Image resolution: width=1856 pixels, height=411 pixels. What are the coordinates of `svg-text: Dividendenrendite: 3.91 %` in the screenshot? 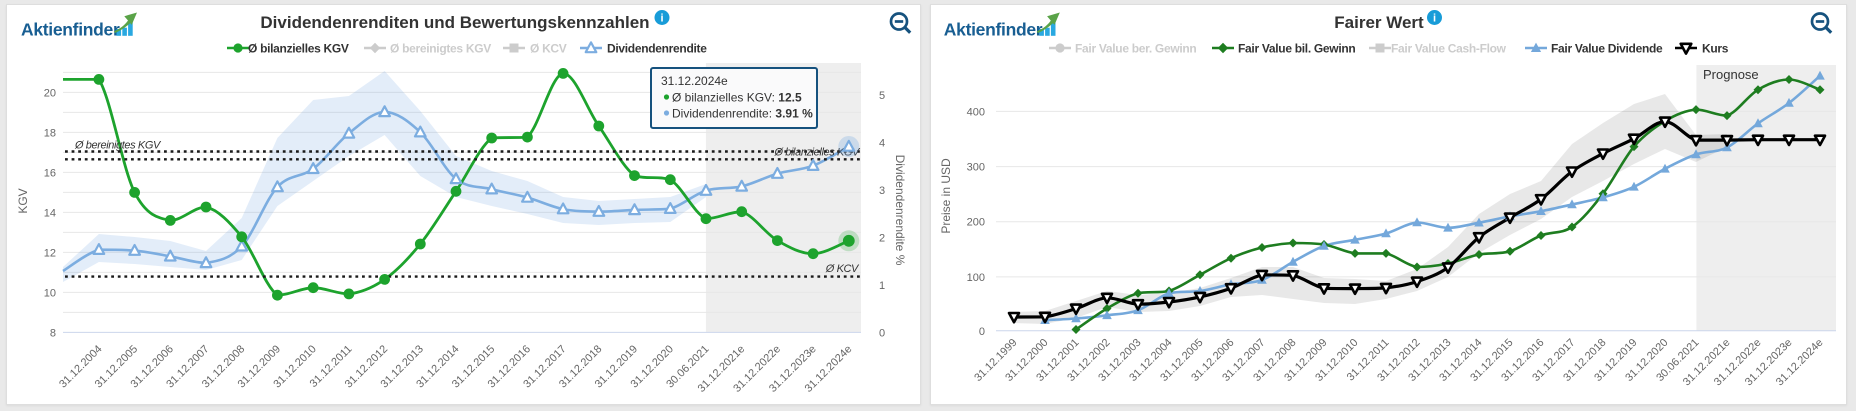 It's located at (742, 114).